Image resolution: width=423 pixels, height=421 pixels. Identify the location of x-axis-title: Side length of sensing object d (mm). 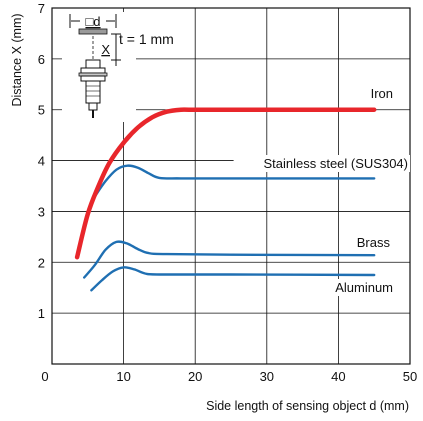
(307, 406).